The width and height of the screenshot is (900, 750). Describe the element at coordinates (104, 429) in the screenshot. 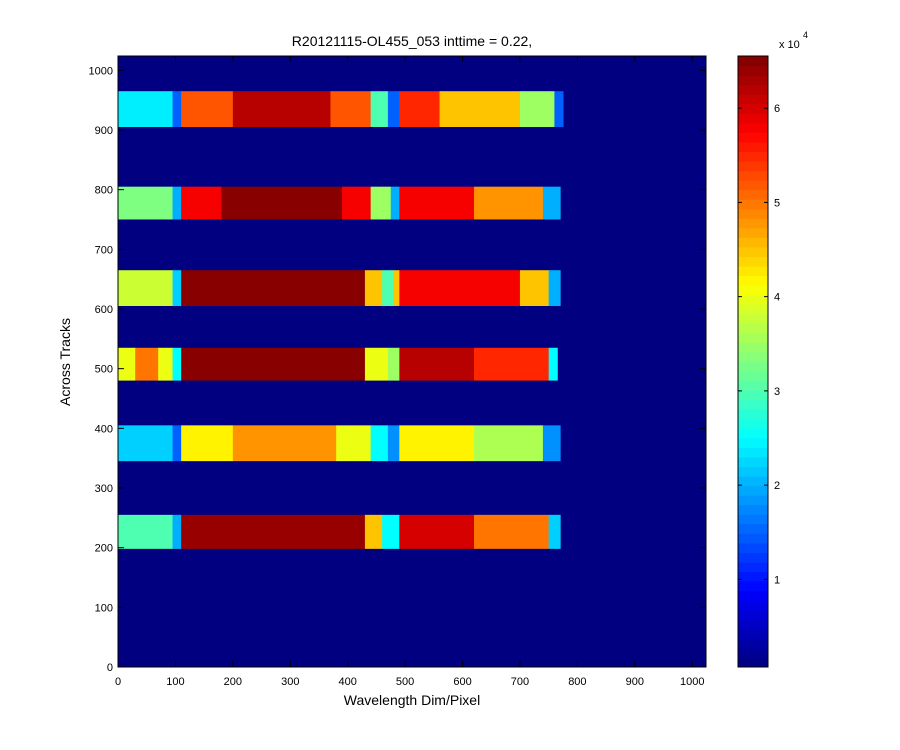

I see `y-tick-label: 400` at that location.